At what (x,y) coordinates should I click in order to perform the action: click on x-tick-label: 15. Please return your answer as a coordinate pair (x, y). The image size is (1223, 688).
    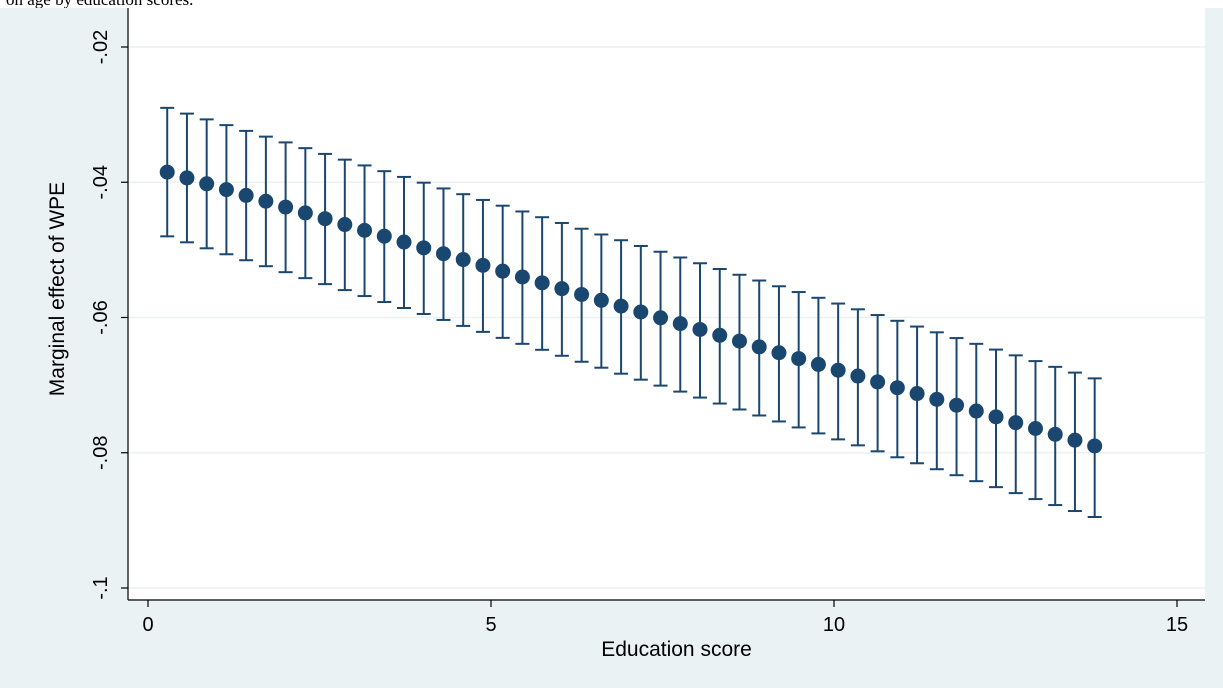
    Looking at the image, I should click on (1177, 625).